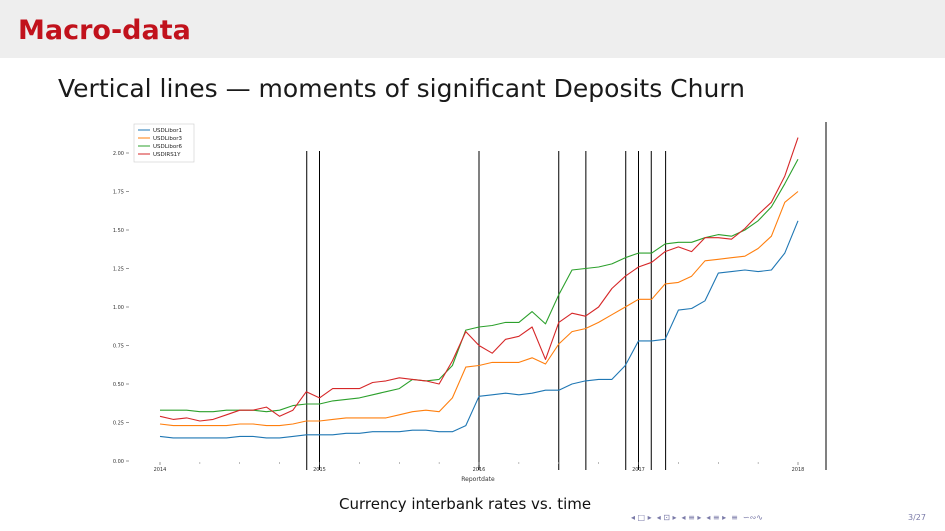 This screenshot has width=945, height=531. What do you see at coordinates (118, 308) in the screenshot?
I see `y-tick-label: 1.00` at bounding box center [118, 308].